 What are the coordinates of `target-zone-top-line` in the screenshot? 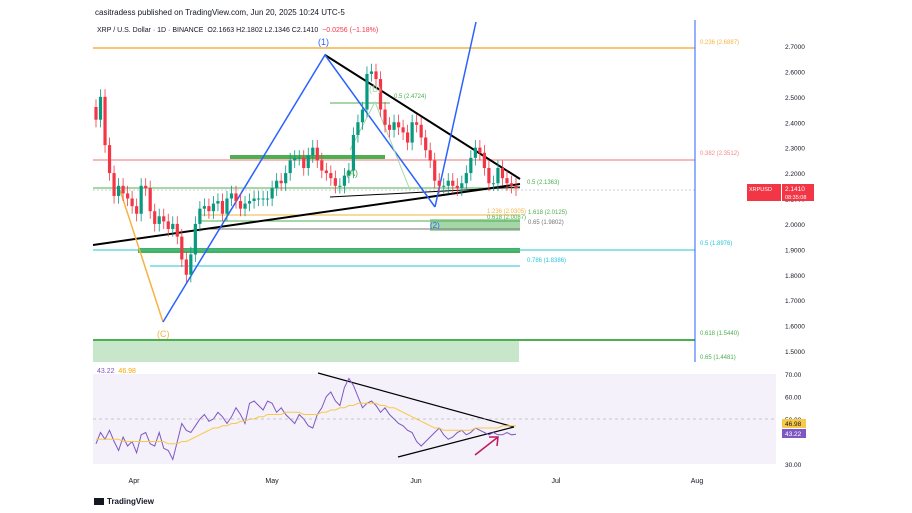 It's located at (394, 340).